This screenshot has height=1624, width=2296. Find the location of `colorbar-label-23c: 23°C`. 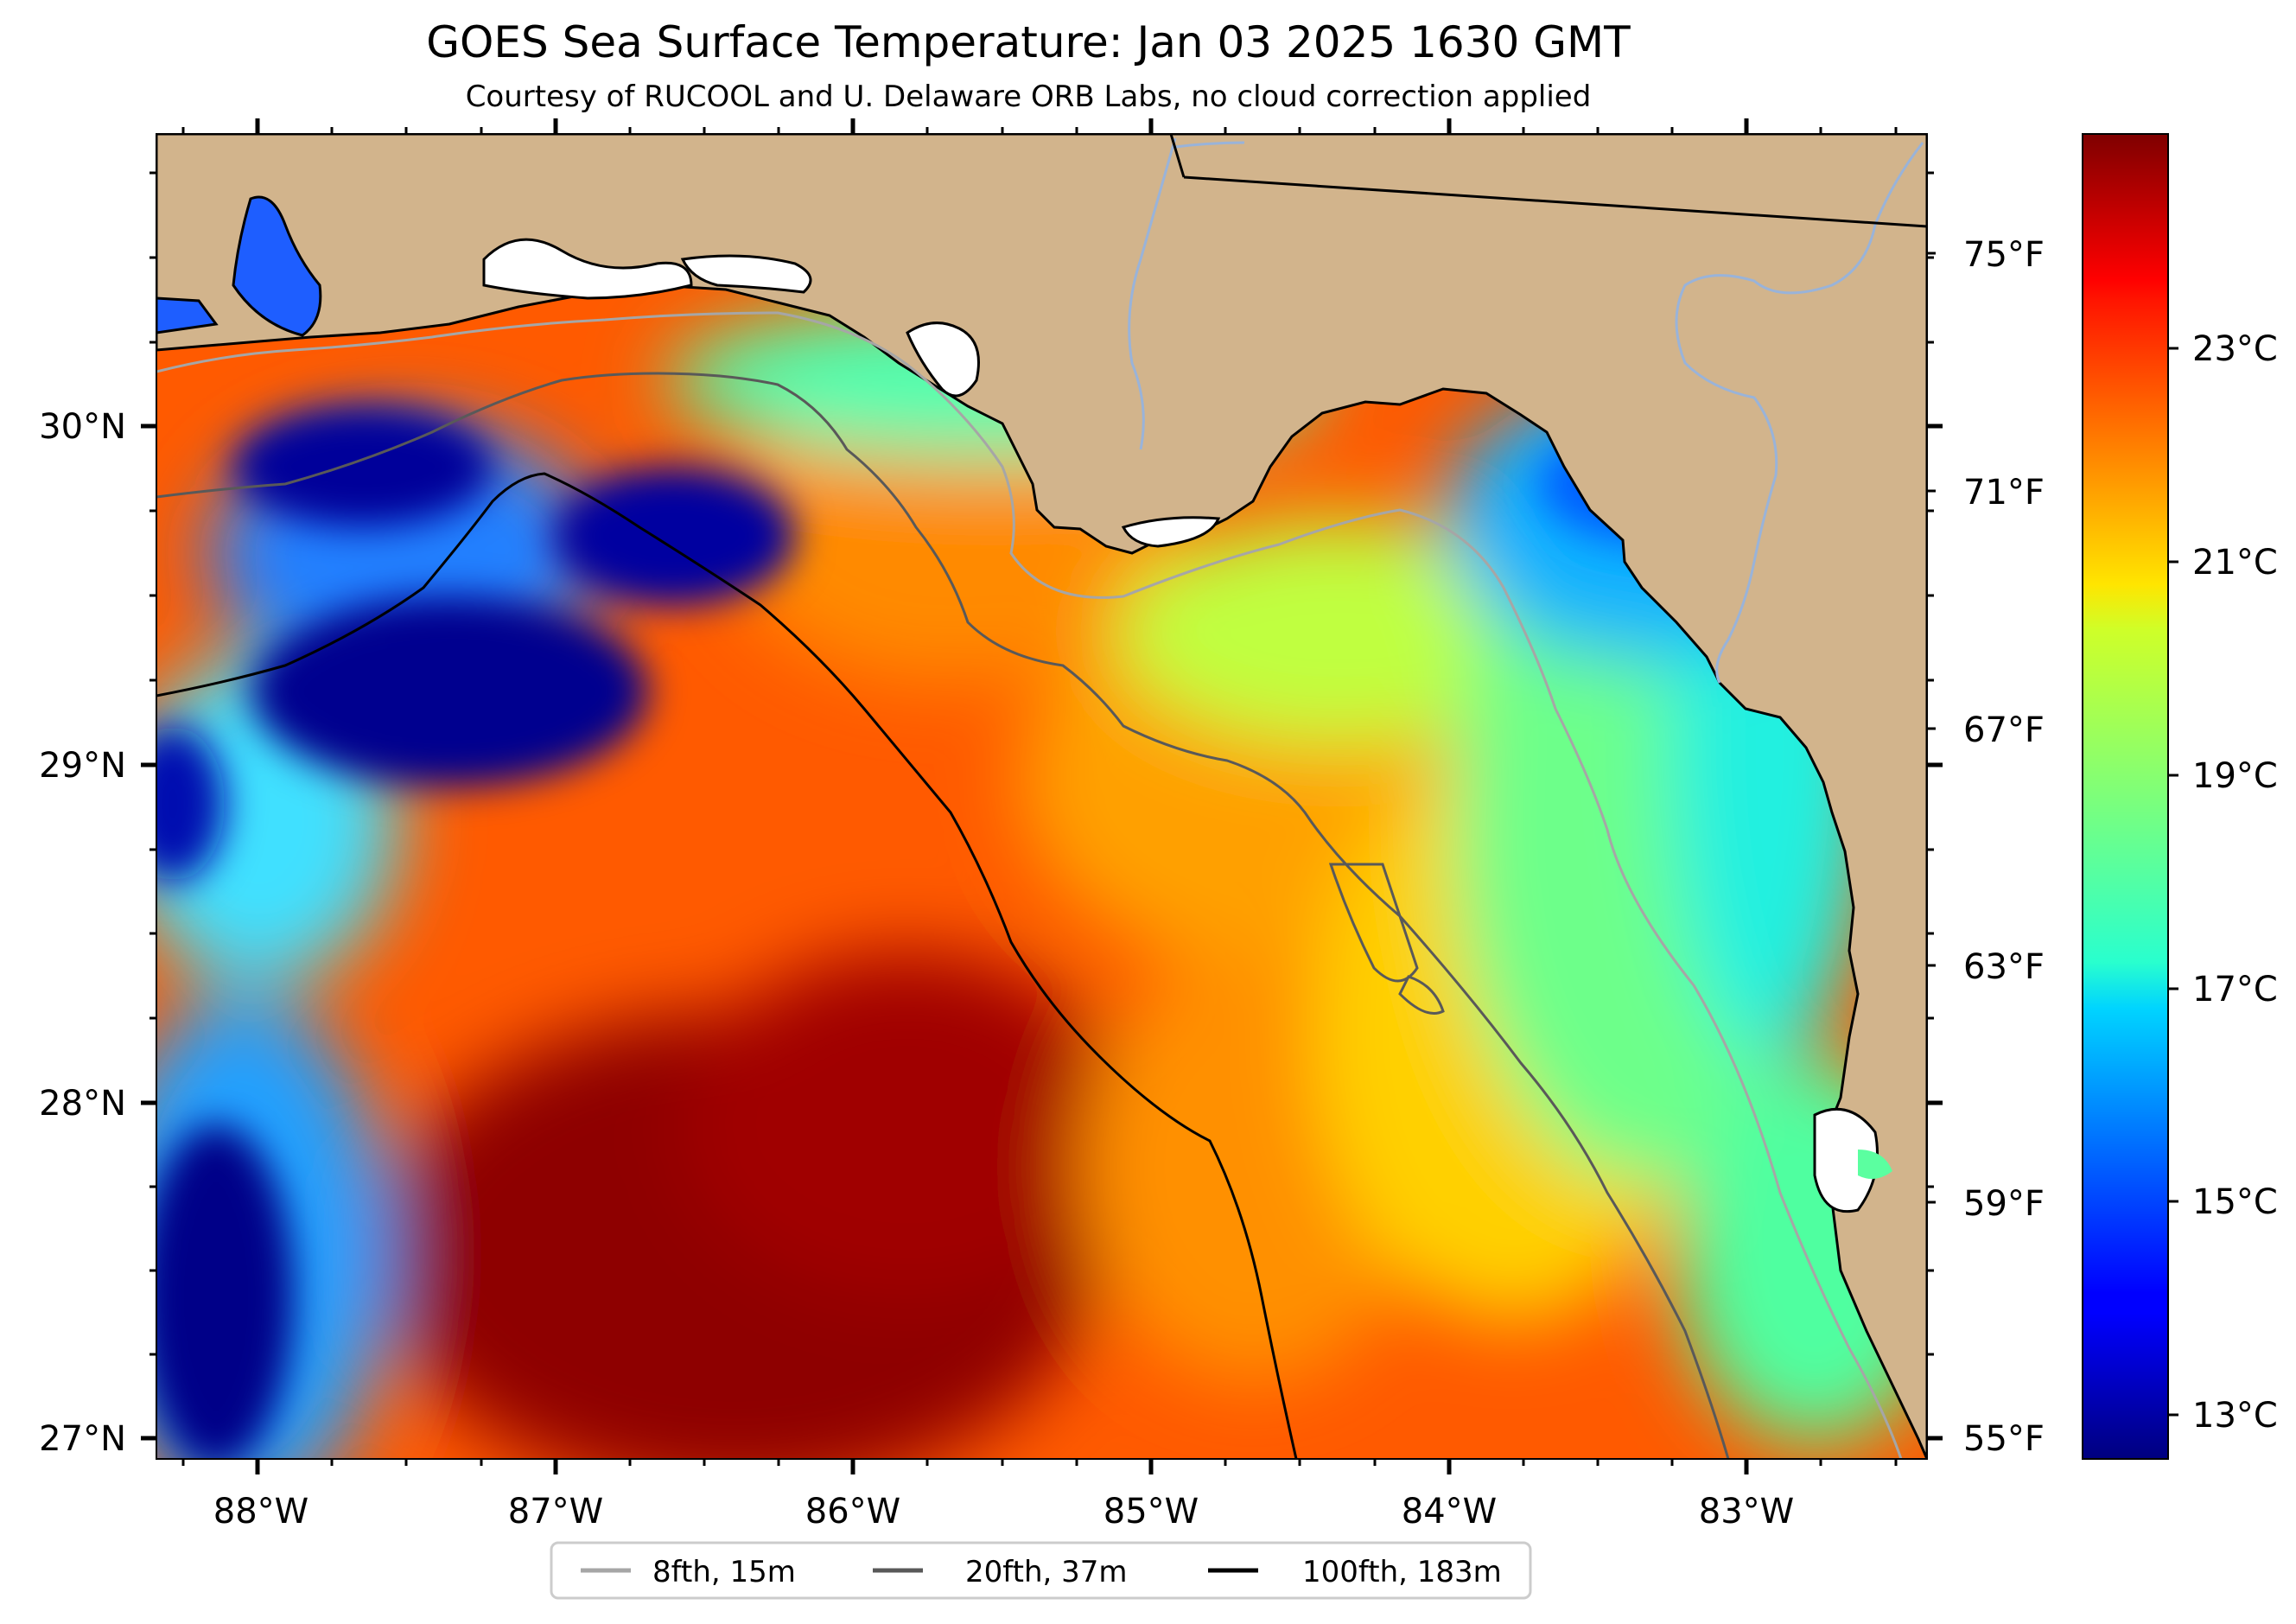

colorbar-label-23c: 23°C is located at coordinates (2235, 349).